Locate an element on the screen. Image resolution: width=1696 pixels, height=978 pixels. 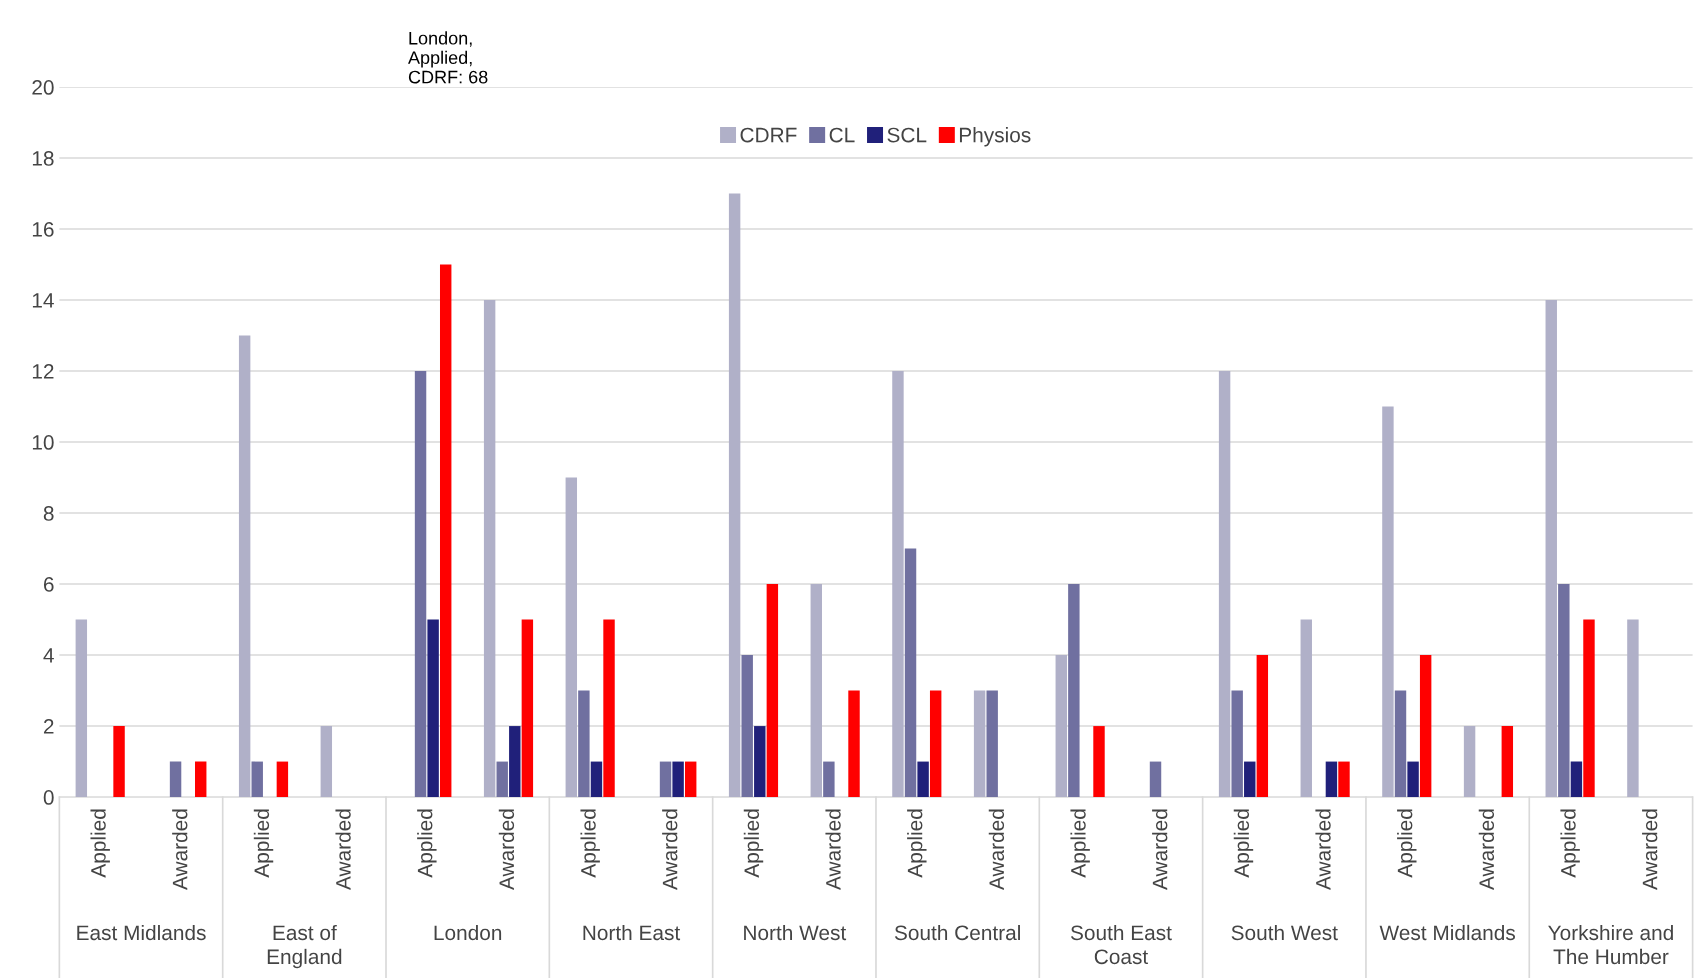
y-tick-label: 6 is located at coordinates (48, 584).